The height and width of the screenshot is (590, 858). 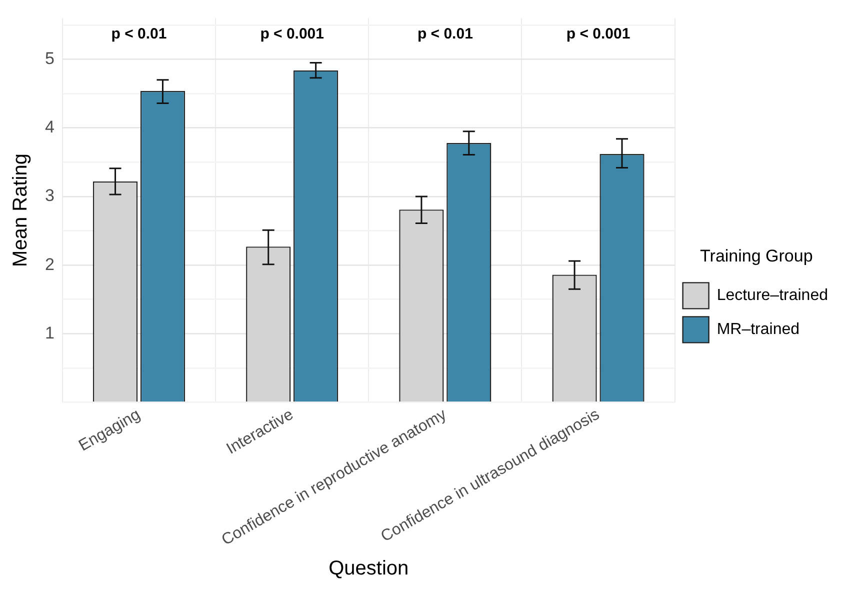 What do you see at coordinates (49, 196) in the screenshot?
I see `y-tick-label: 3` at bounding box center [49, 196].